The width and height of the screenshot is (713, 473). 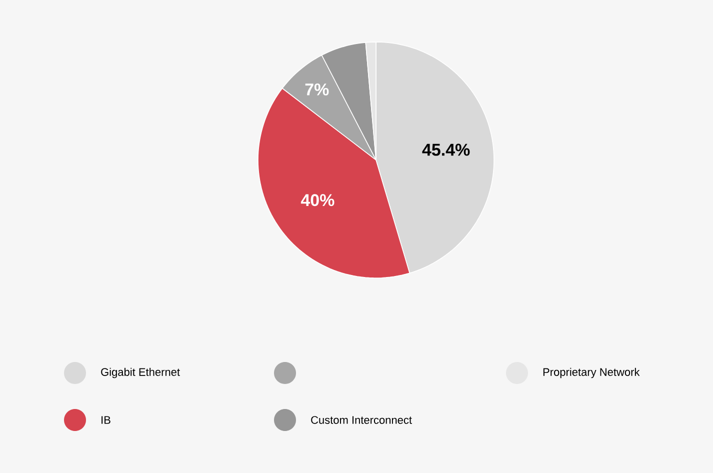 I want to click on data-label: 7%, so click(x=317, y=89).